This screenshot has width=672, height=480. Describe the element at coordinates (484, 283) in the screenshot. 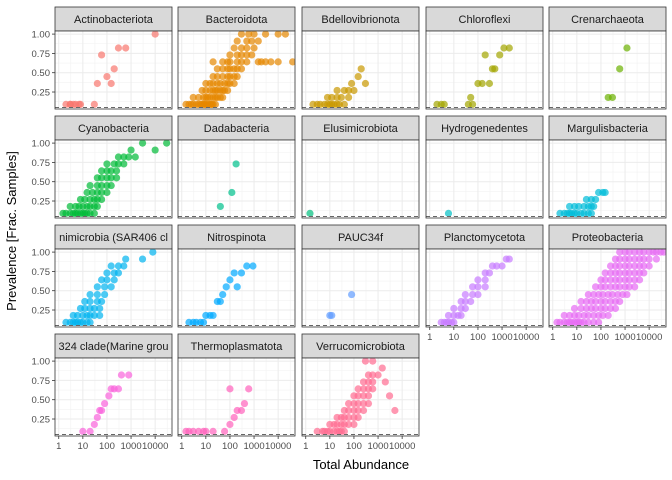

I see `panel-planctomycetota: Planctomycetota 1 10 100 1000 10000` at that location.